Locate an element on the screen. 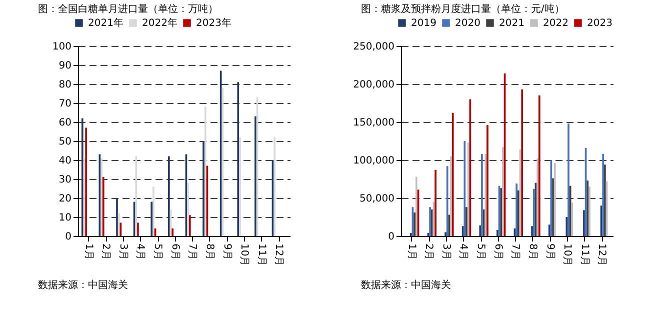  y-tick-label: 40 is located at coordinates (65, 161).